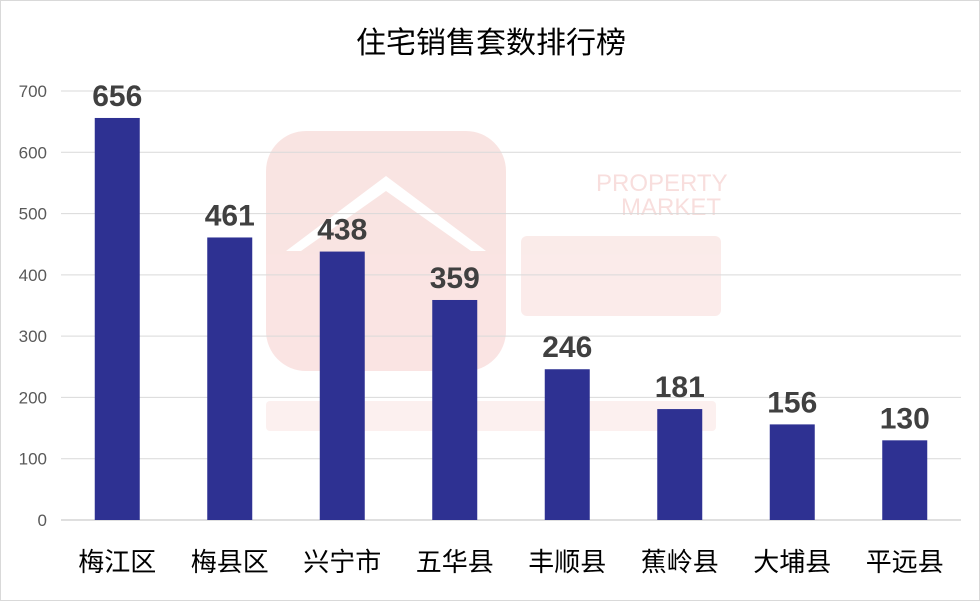 The image size is (980, 601). What do you see at coordinates (455, 563) in the screenshot?
I see `x-tick-label: 五华县` at bounding box center [455, 563].